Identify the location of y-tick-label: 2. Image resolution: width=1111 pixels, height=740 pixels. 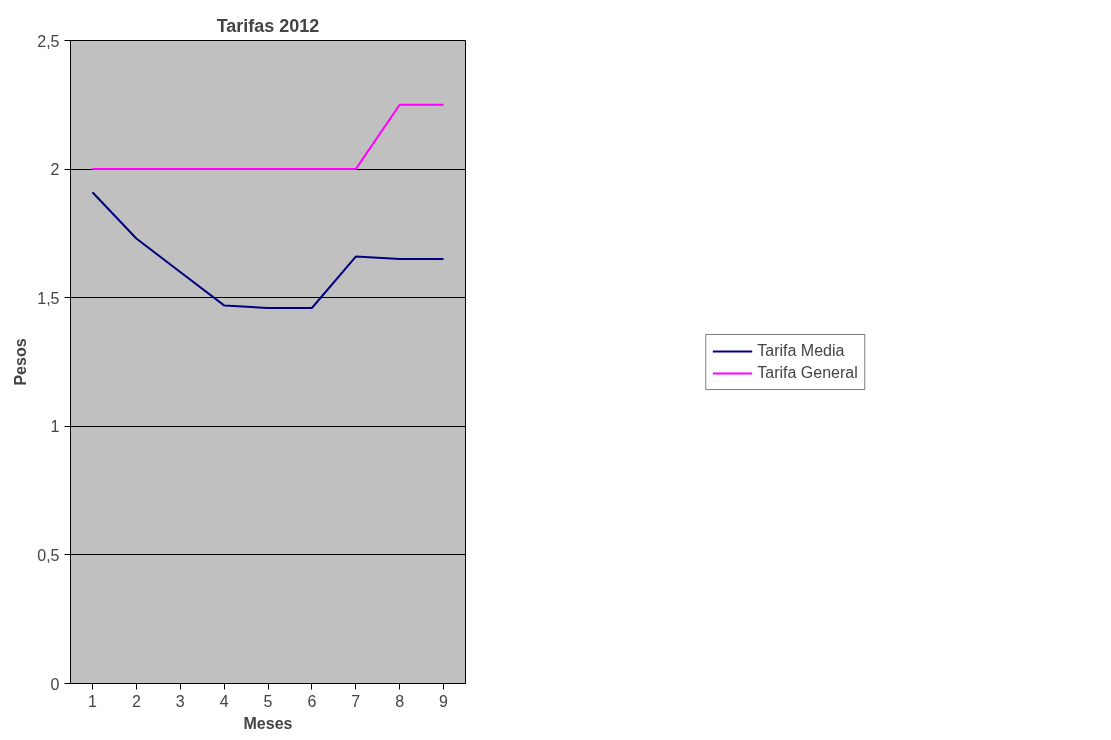
(55, 170).